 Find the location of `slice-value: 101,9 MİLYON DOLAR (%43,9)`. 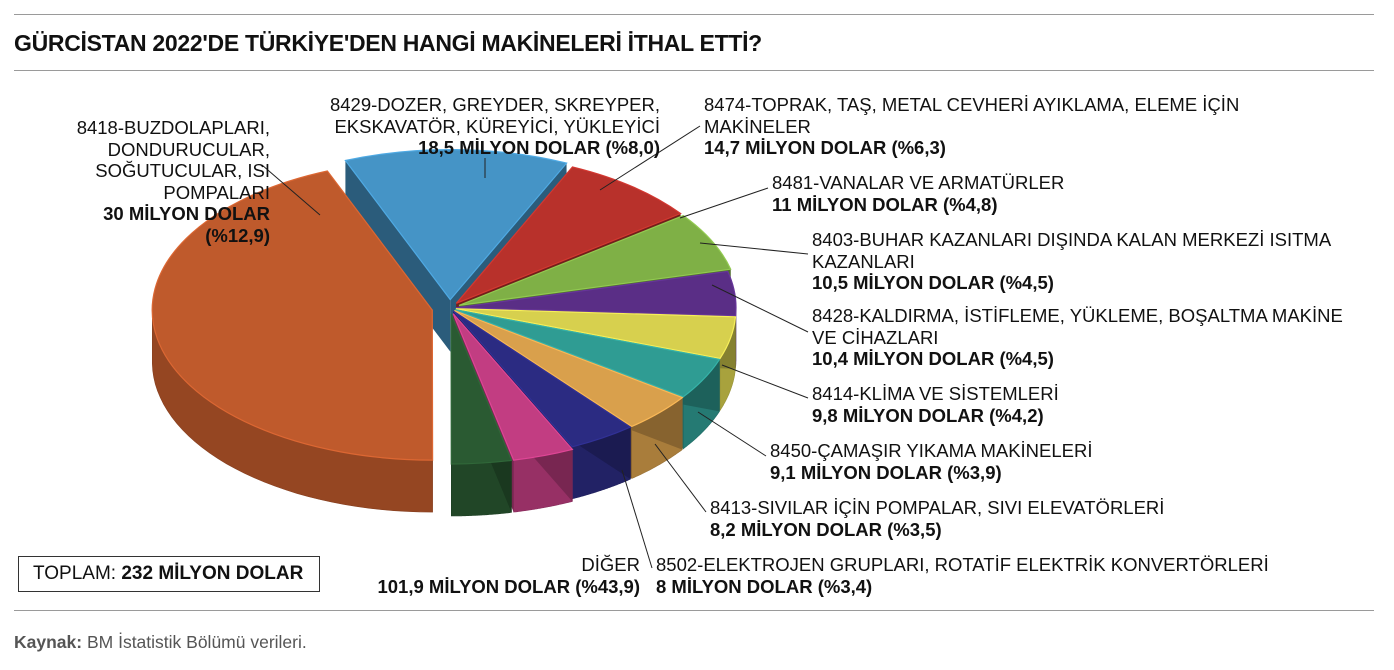

slice-value: 101,9 MİLYON DOLAR (%43,9) is located at coordinates (508, 586).